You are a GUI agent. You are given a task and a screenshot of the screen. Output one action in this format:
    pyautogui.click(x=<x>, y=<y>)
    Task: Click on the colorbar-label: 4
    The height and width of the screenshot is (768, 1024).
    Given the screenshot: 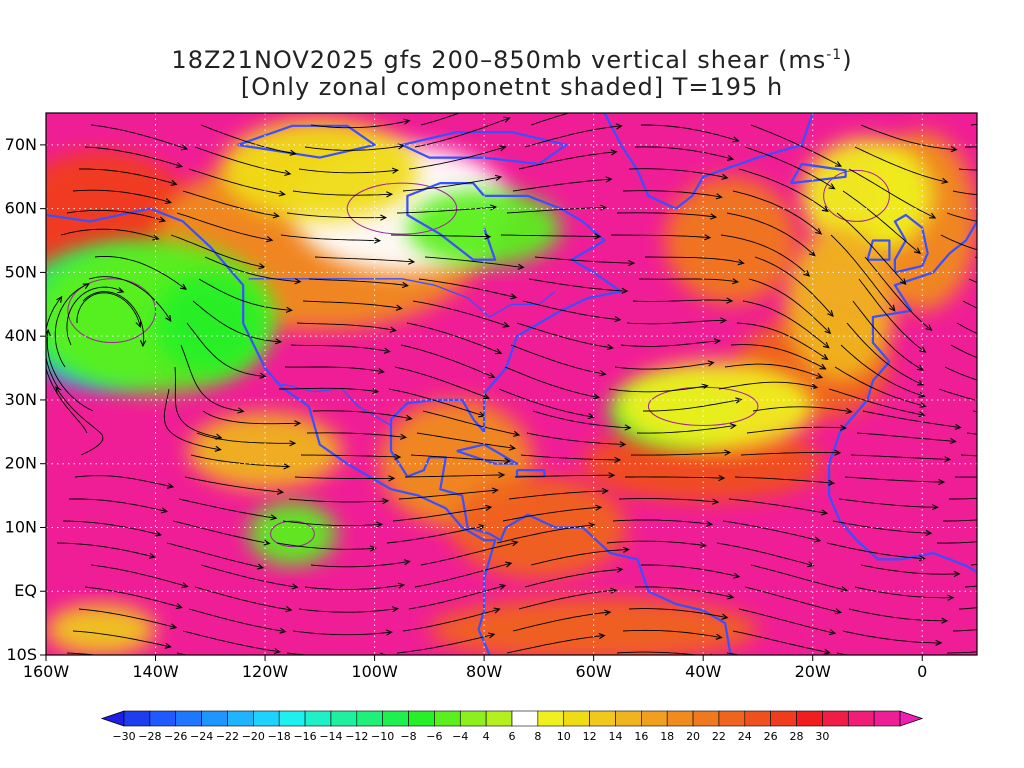 What is the action you would take?
    pyautogui.click(x=486, y=736)
    